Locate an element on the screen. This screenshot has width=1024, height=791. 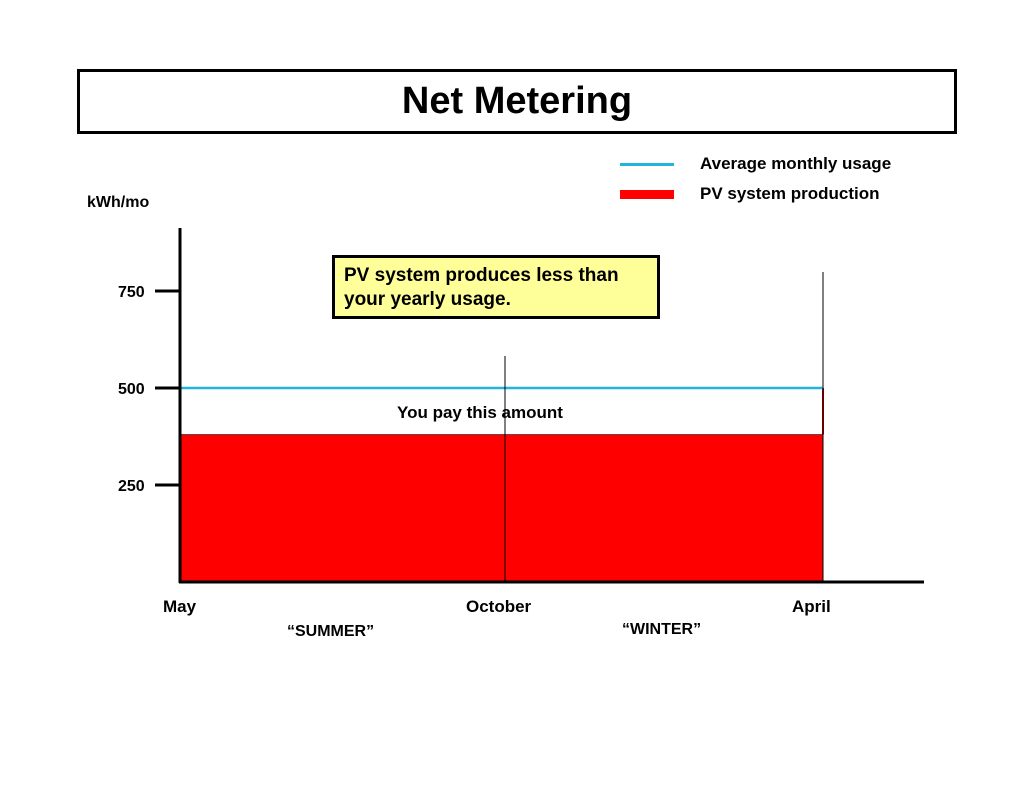
legend-item-production: PV system production is located at coordinates (749, 194).